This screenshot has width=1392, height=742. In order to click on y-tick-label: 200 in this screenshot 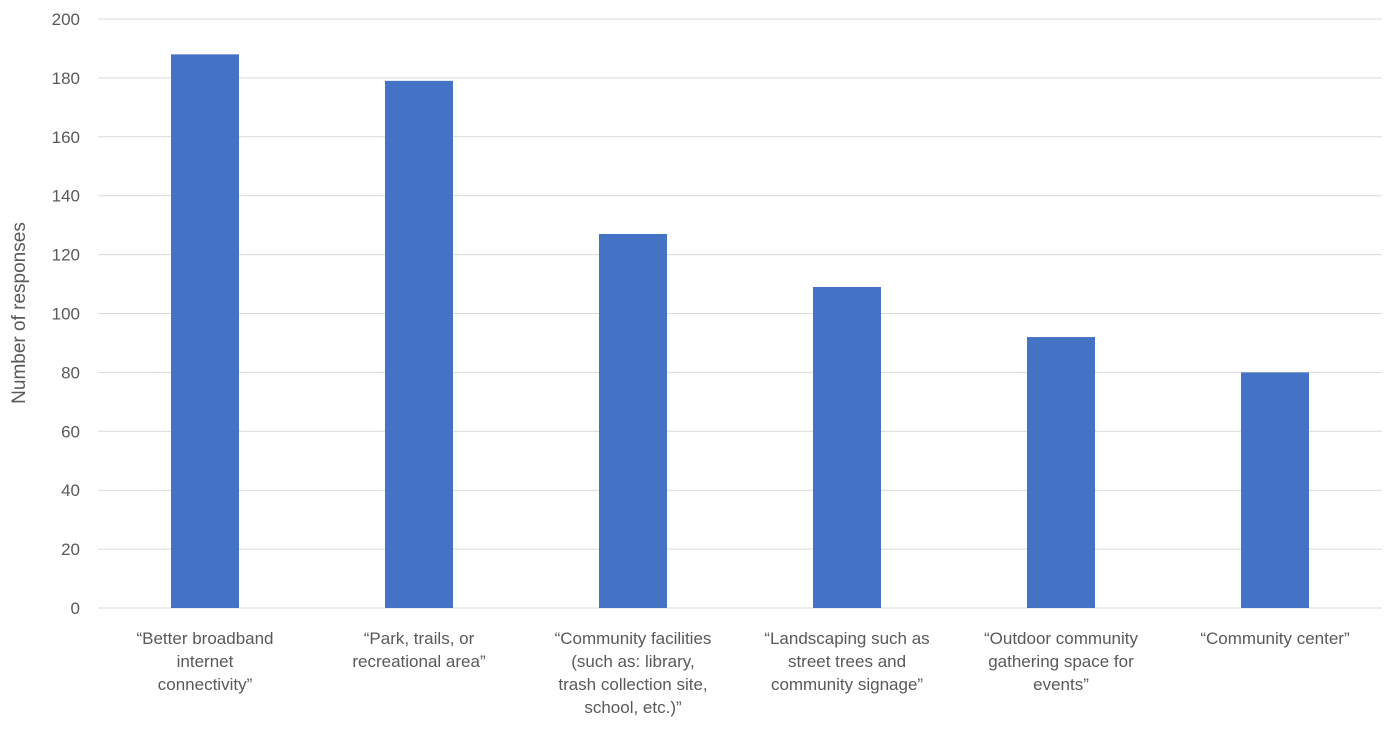, I will do `click(66, 19)`.